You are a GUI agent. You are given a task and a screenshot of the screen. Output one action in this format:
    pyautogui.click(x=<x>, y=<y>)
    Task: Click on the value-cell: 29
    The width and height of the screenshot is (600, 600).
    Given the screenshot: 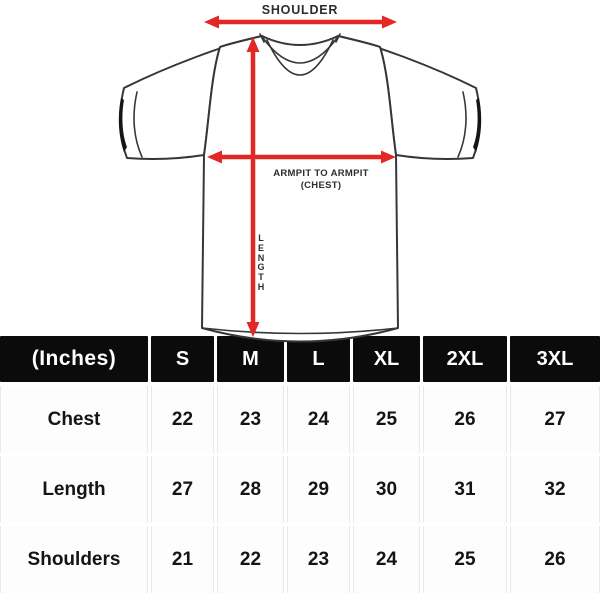 What is the action you would take?
    pyautogui.click(x=318, y=489)
    